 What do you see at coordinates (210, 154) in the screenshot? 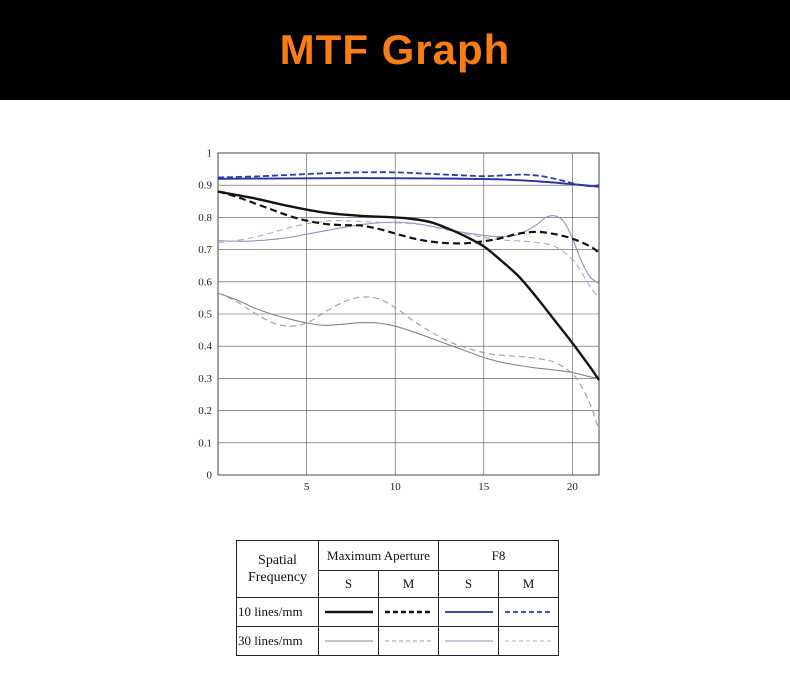
I see `y-tick-label: 1` at bounding box center [210, 154].